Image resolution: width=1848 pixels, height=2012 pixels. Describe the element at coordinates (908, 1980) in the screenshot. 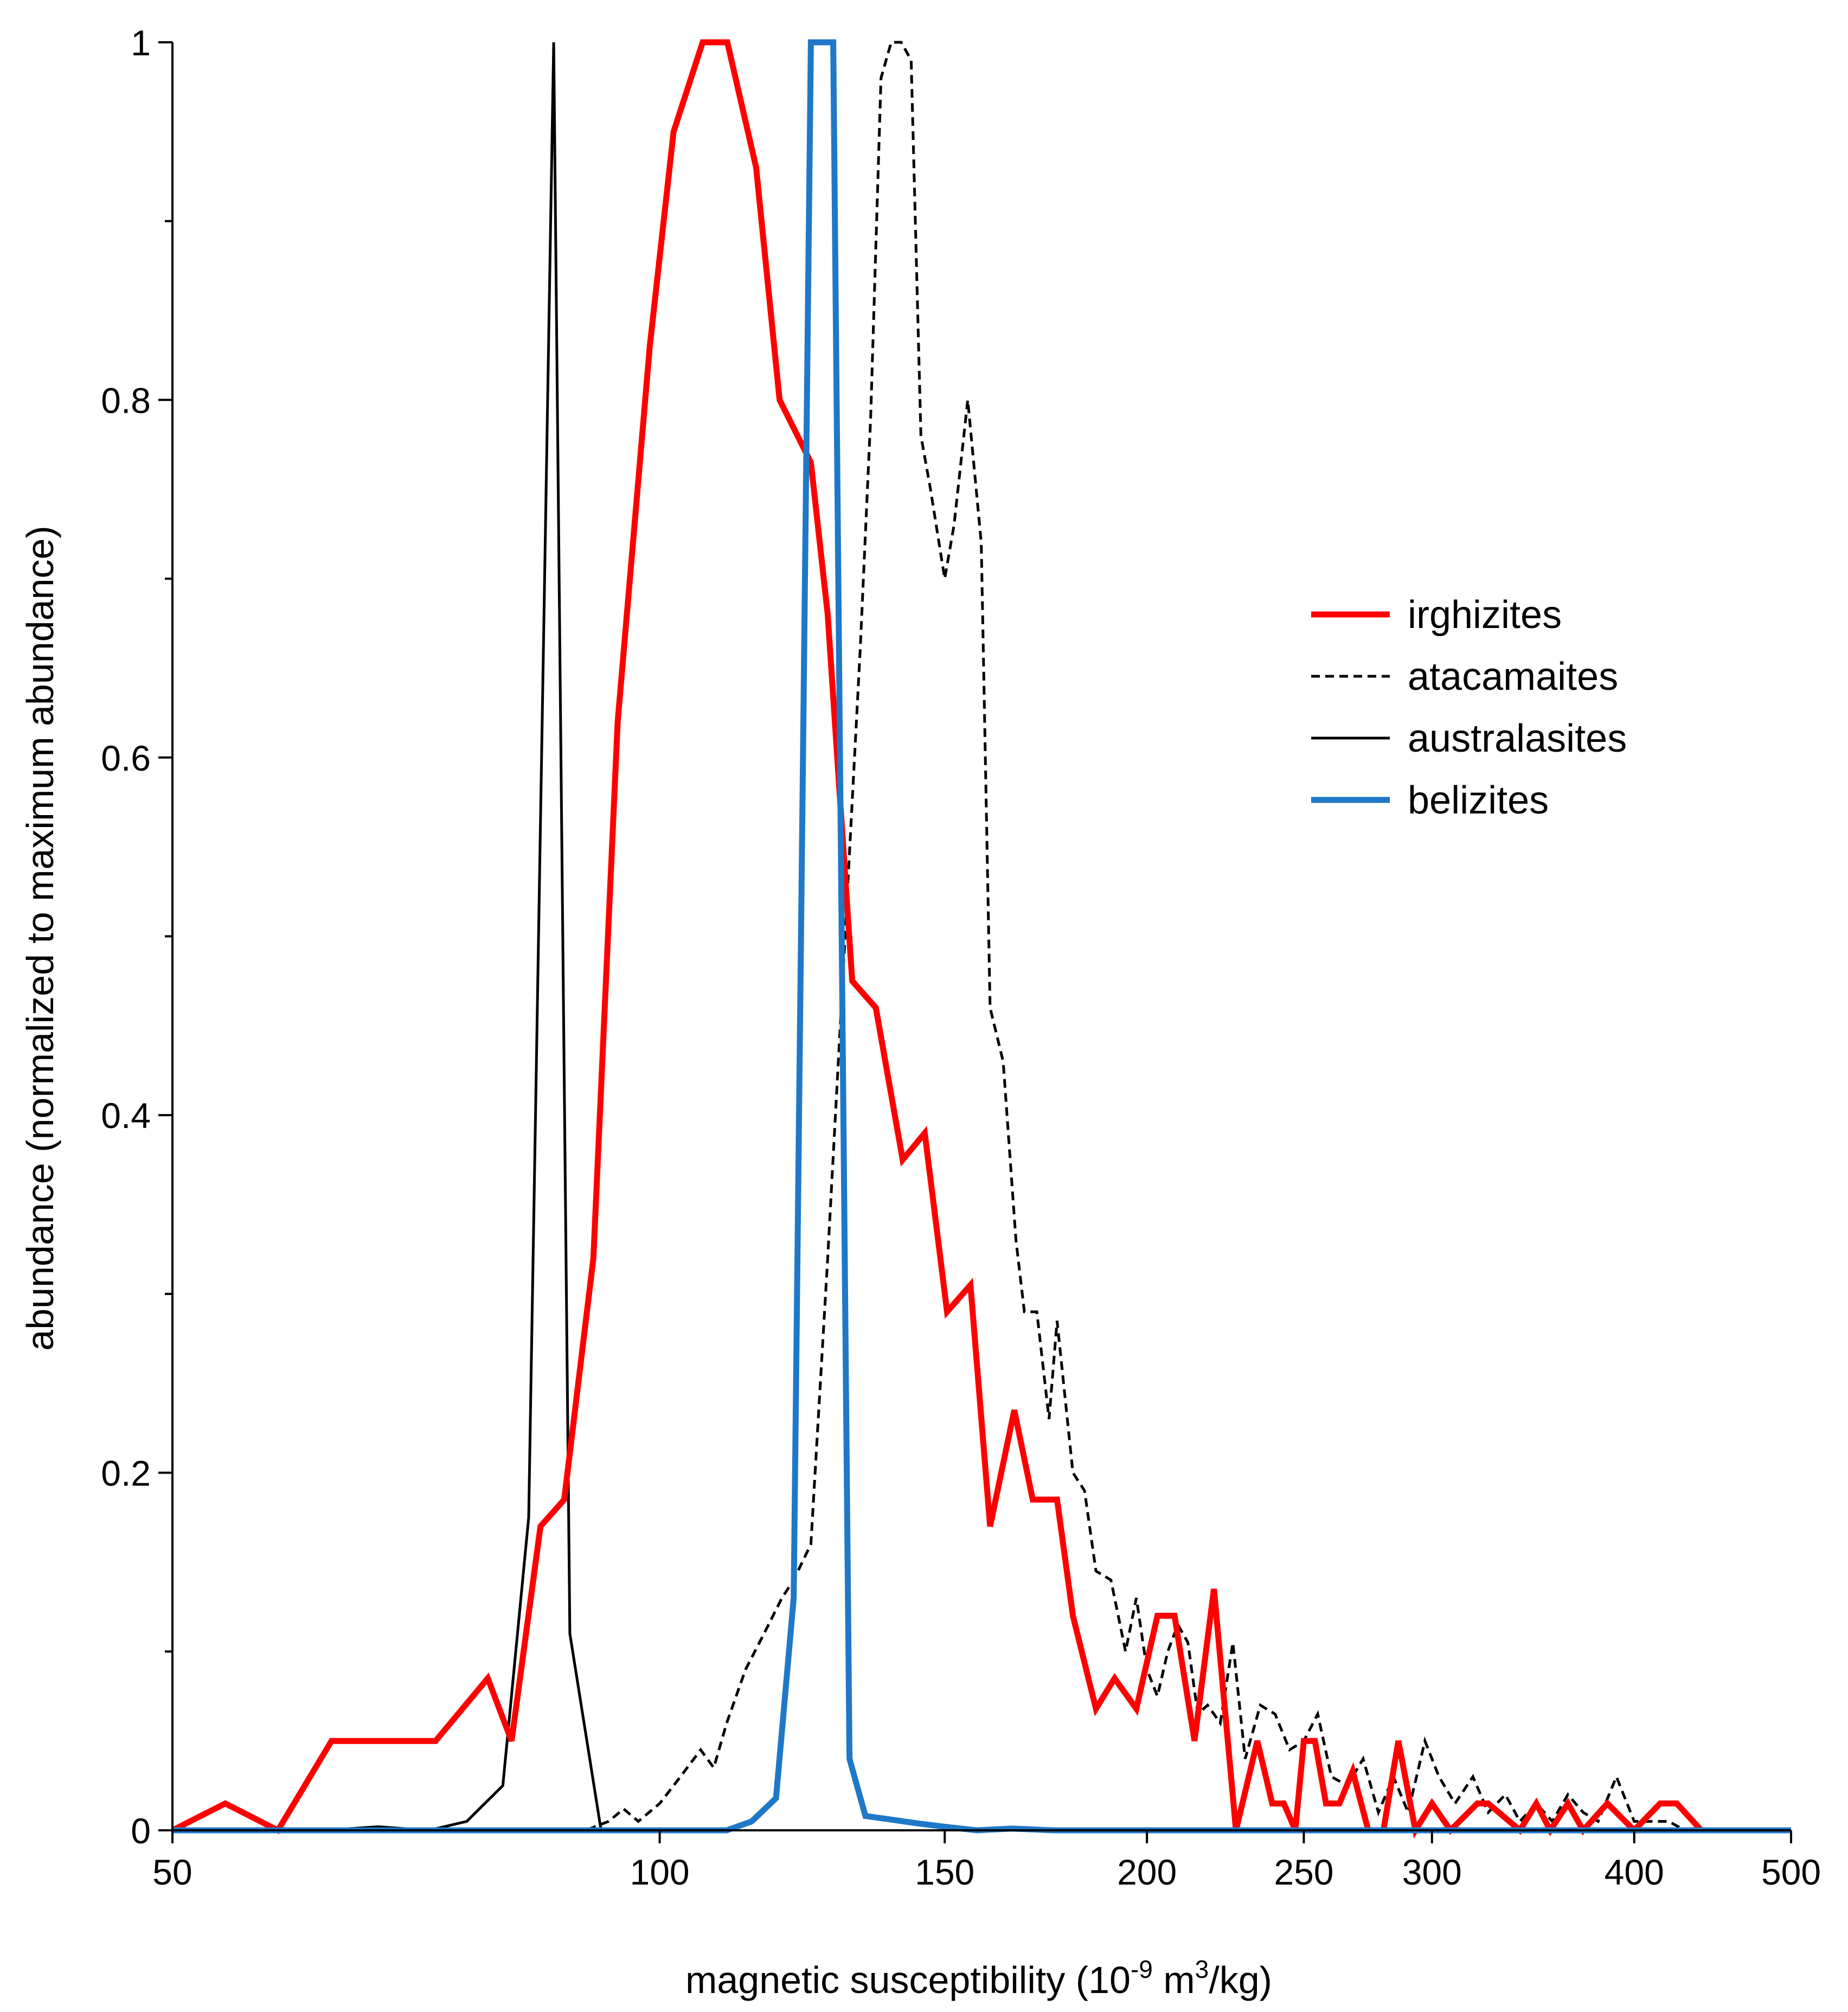

I see `x-axis-title-prefix: magnetic susceptibility (10` at that location.